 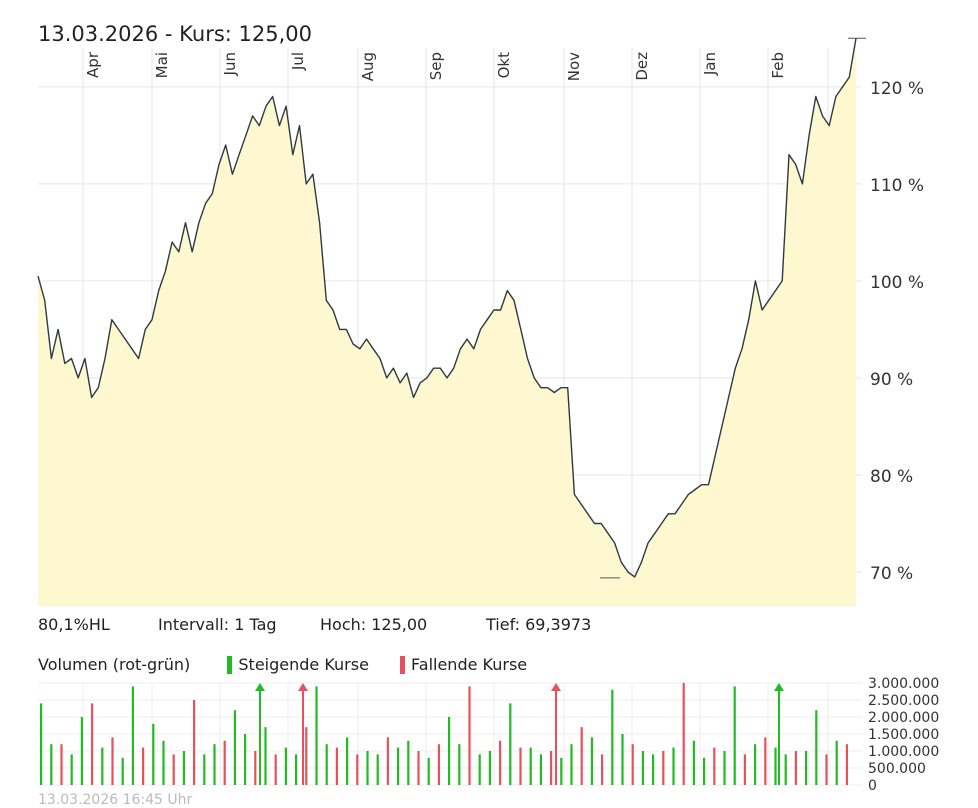 What do you see at coordinates (897, 283) in the screenshot?
I see `y-tick-label: 100 %` at bounding box center [897, 283].